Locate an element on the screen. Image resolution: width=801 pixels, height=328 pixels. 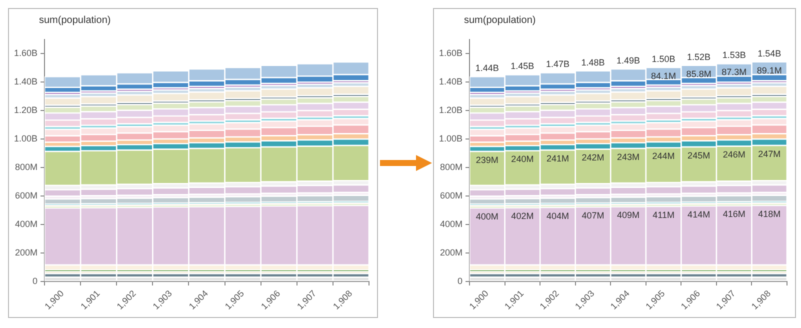
data-label: 89.1M is located at coordinates (769, 70).